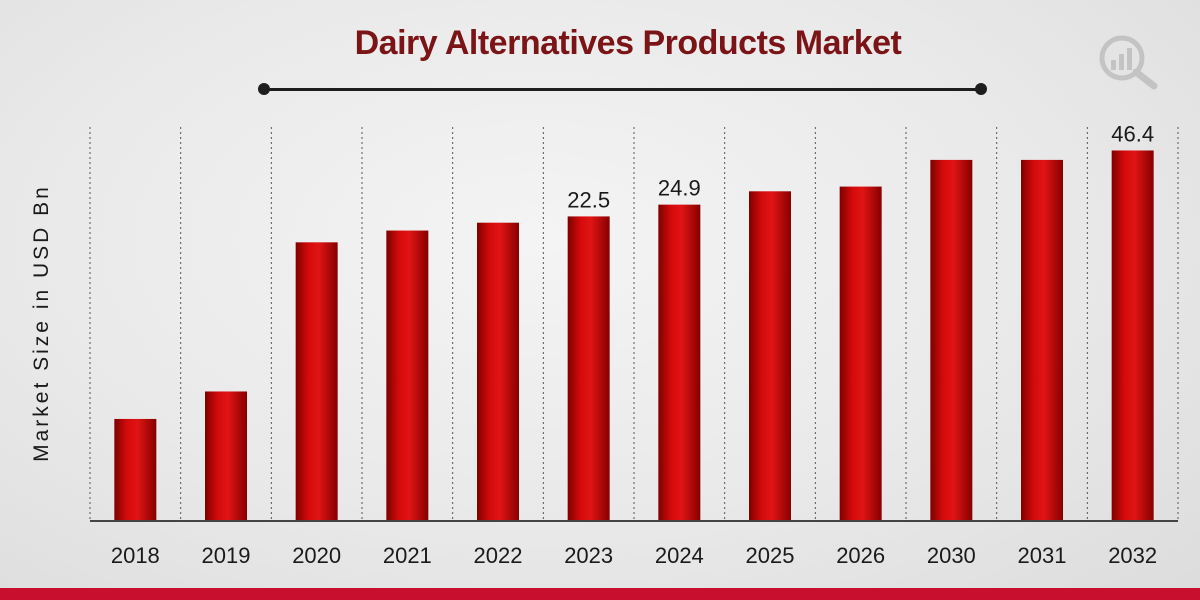  What do you see at coordinates (135, 469) in the screenshot?
I see `bar-2018` at bounding box center [135, 469].